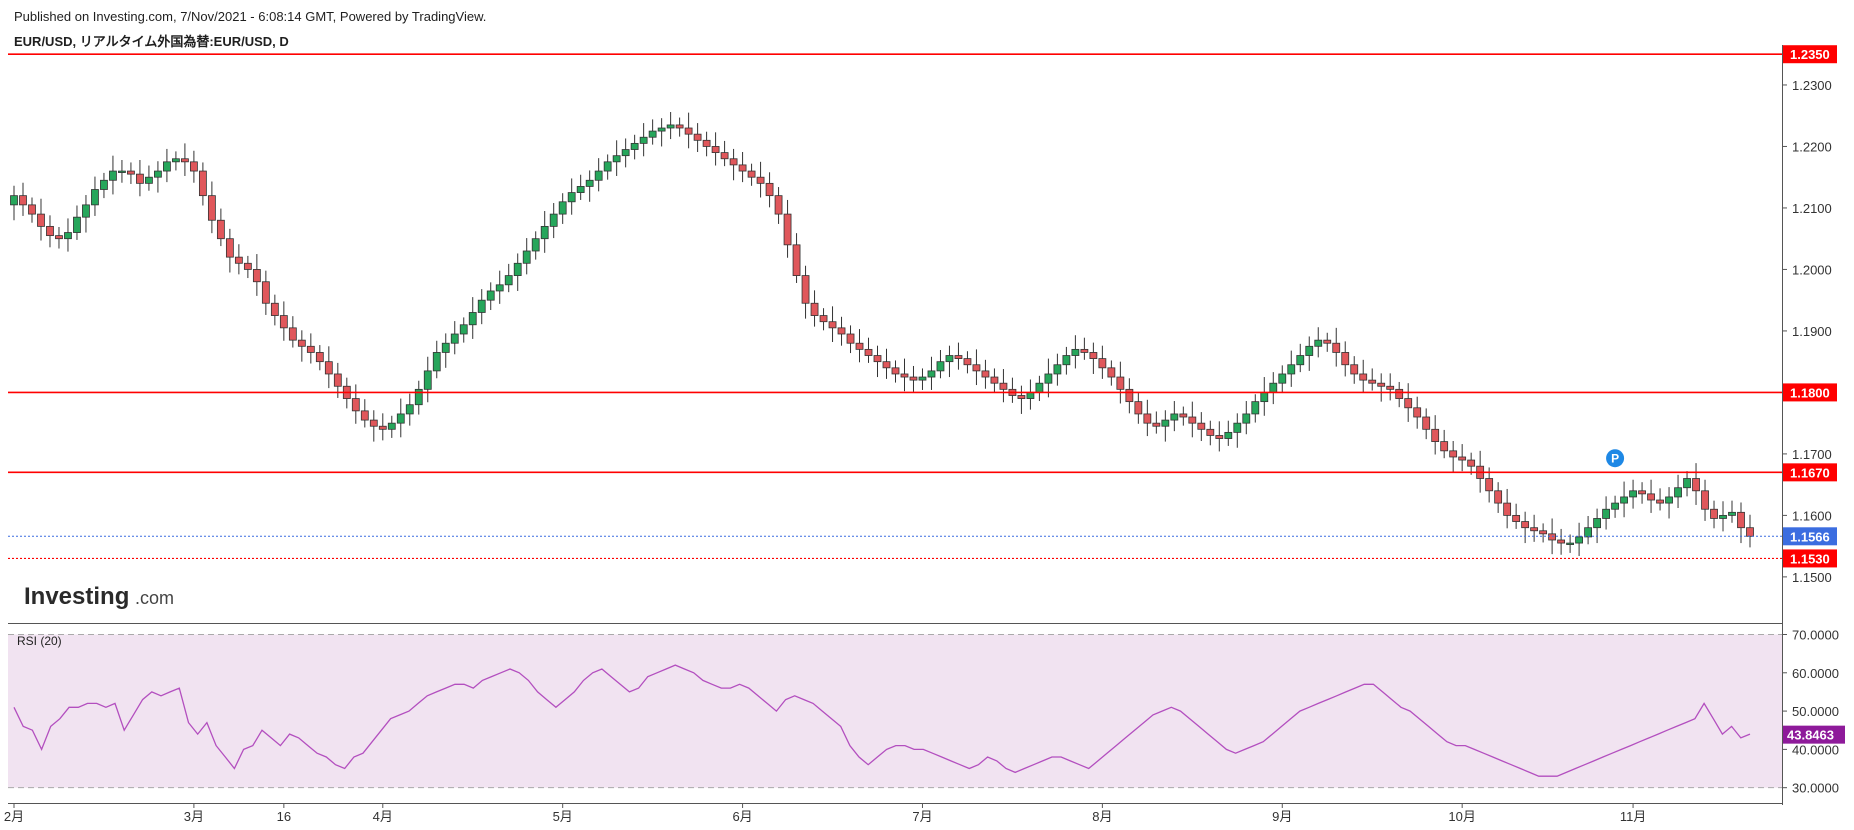 The height and width of the screenshot is (830, 1854). What do you see at coordinates (1812, 85) in the screenshot?
I see `price-tick-label: 1.2300` at bounding box center [1812, 85].